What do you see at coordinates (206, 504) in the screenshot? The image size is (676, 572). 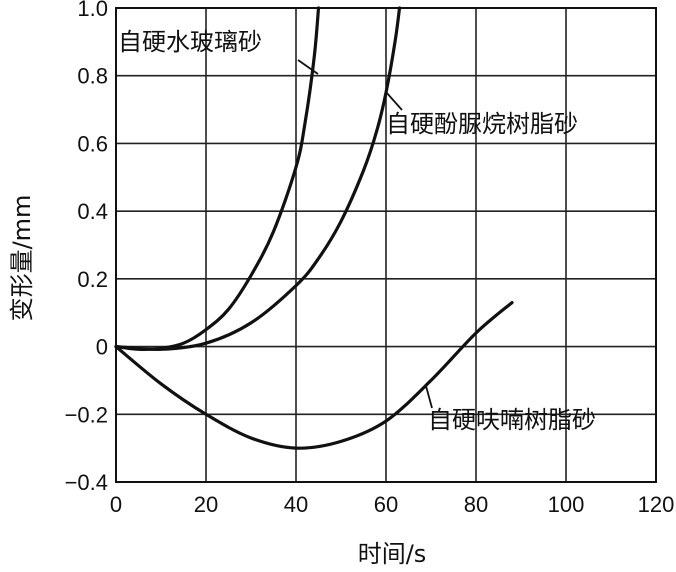 I see `x-tick-label: 20` at bounding box center [206, 504].